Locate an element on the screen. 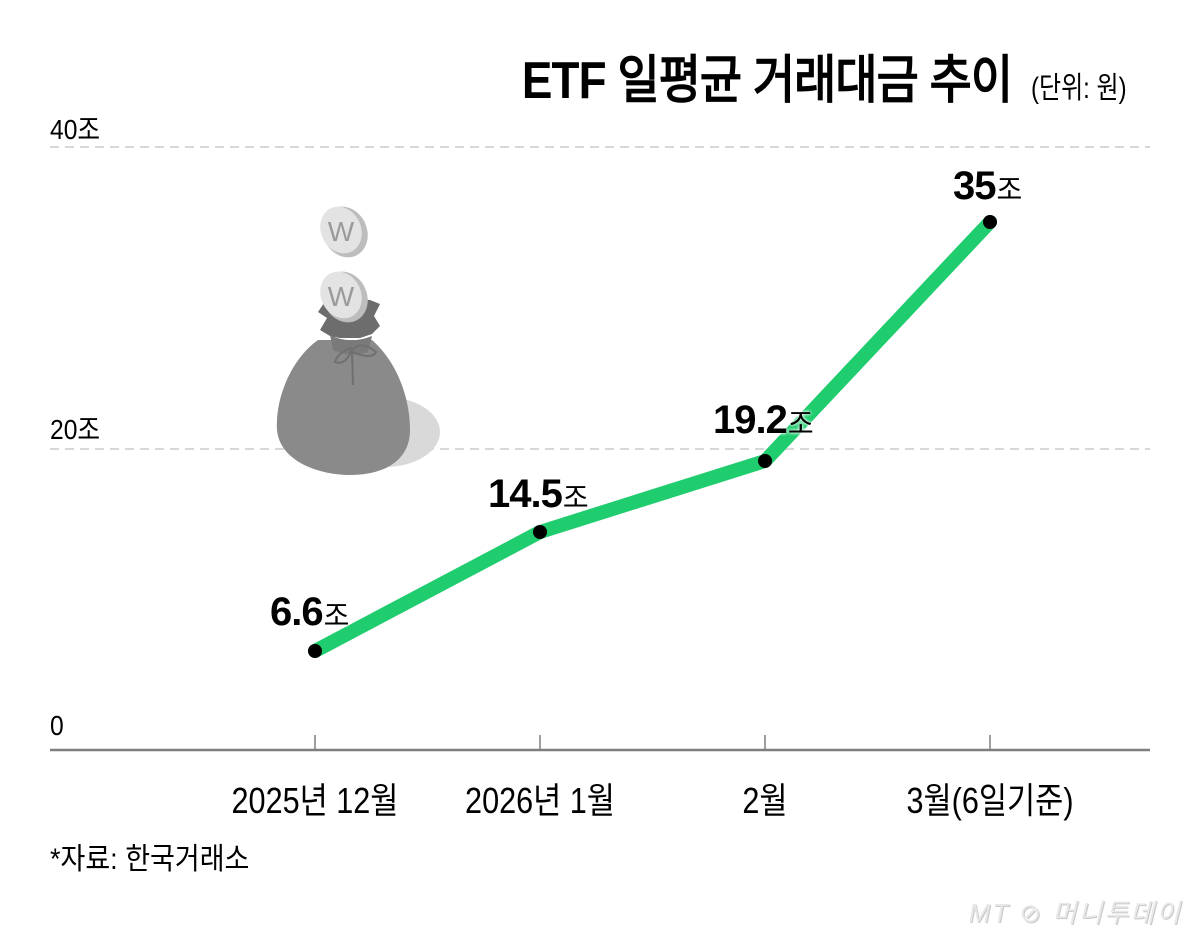 The width and height of the screenshot is (1200, 930). x-tick-label: 3월(6일기준) is located at coordinates (990, 800).